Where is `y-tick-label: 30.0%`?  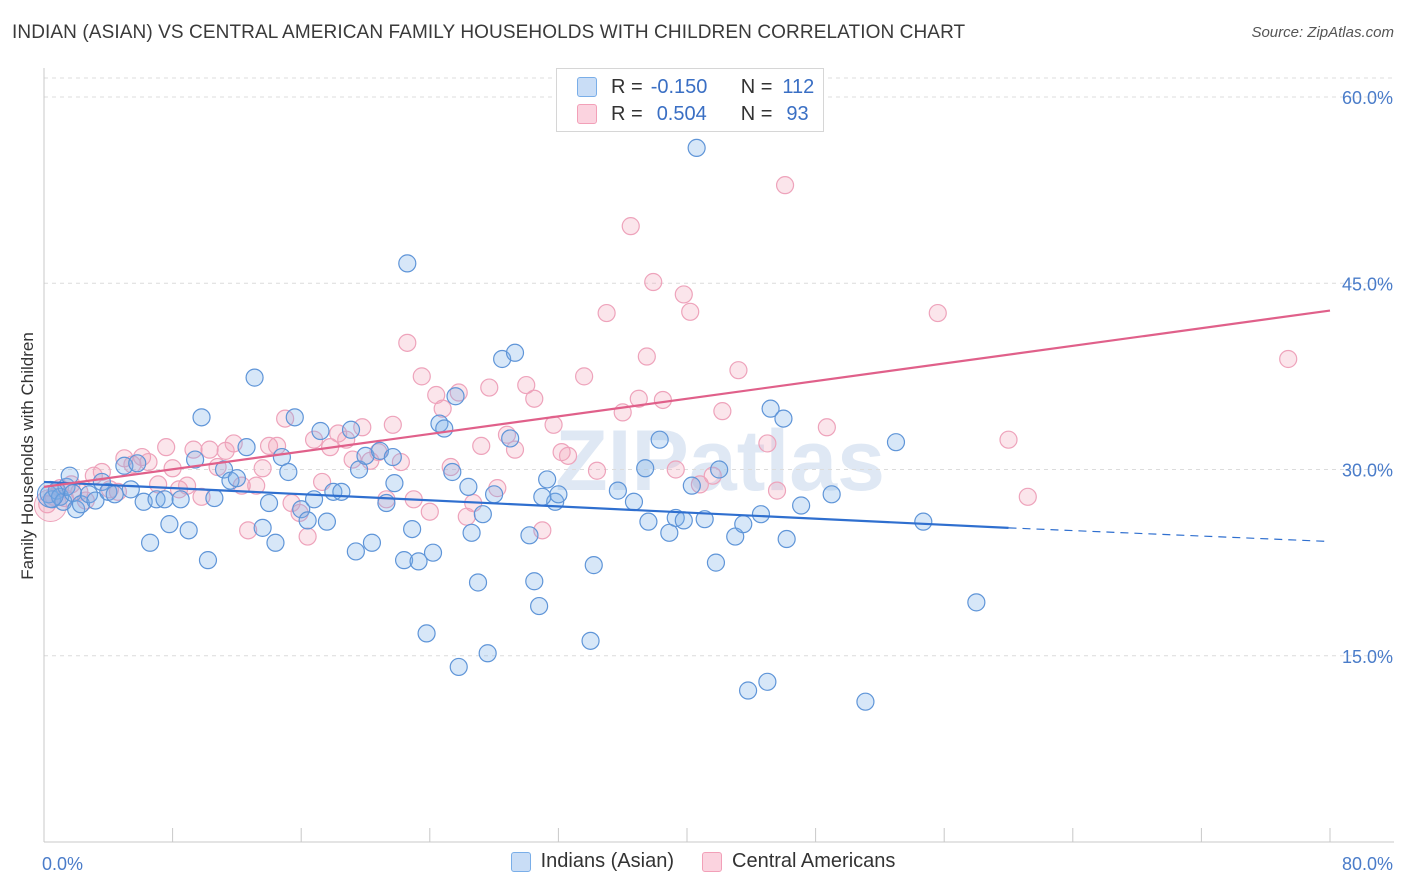
y-tick-label: 30.0% is located at coordinates (1367, 471).